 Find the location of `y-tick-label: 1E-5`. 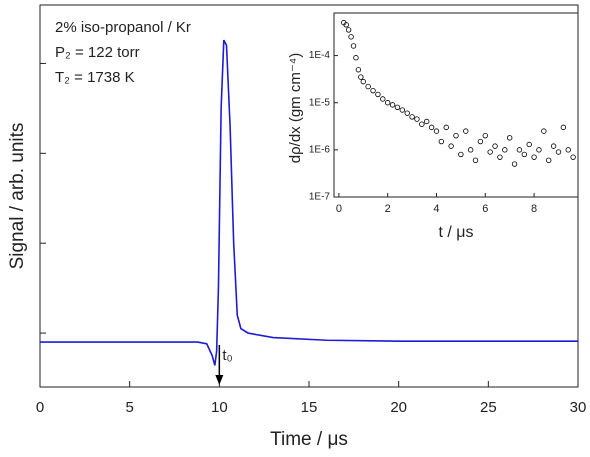

y-tick-label: 1E-5 is located at coordinates (320, 102).